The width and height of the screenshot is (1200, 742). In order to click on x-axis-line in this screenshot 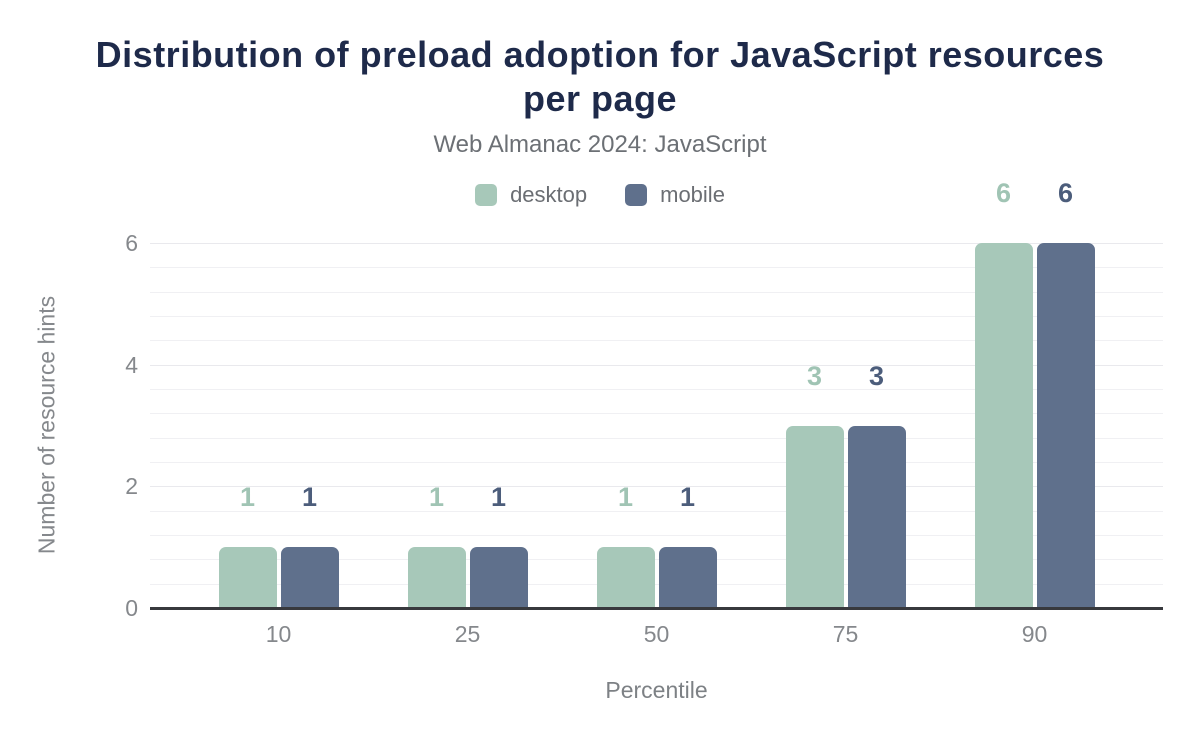, I will do `click(656, 608)`.